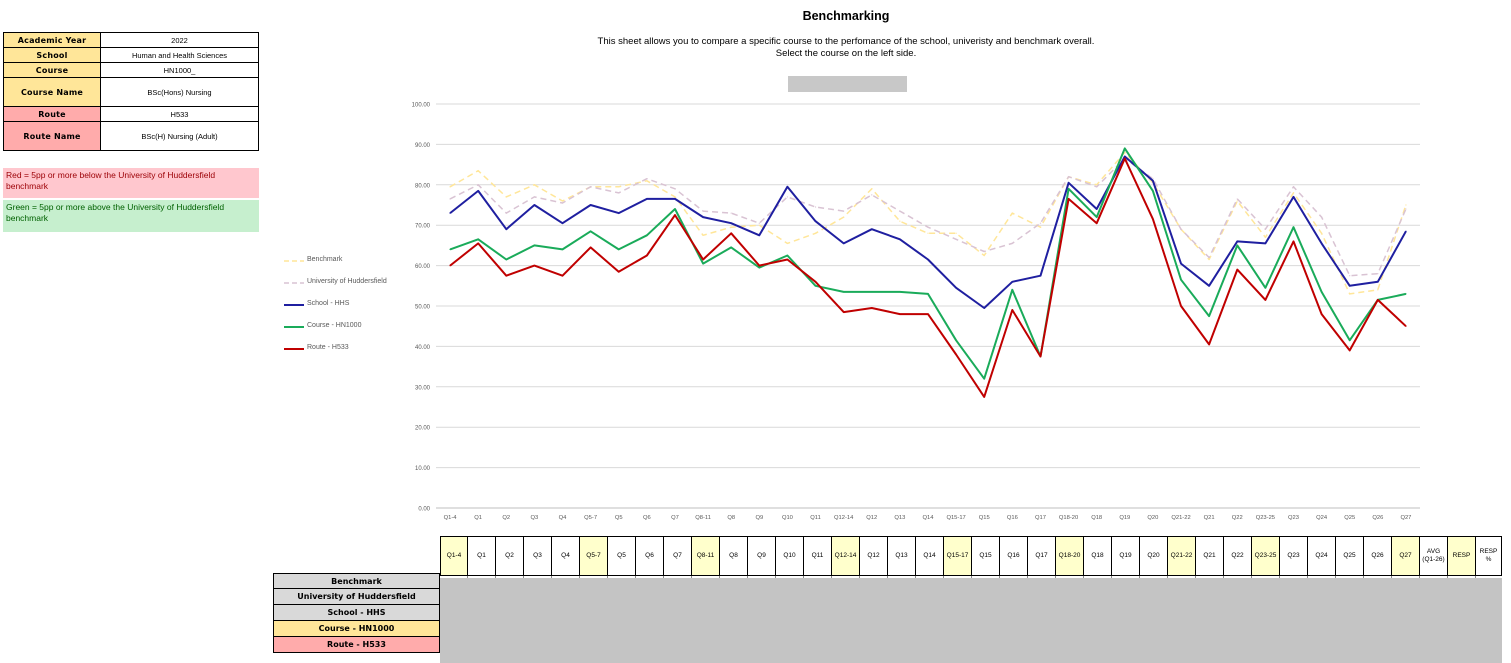 The height and width of the screenshot is (663, 1511). I want to click on column-header-q8: Q8, so click(734, 556).